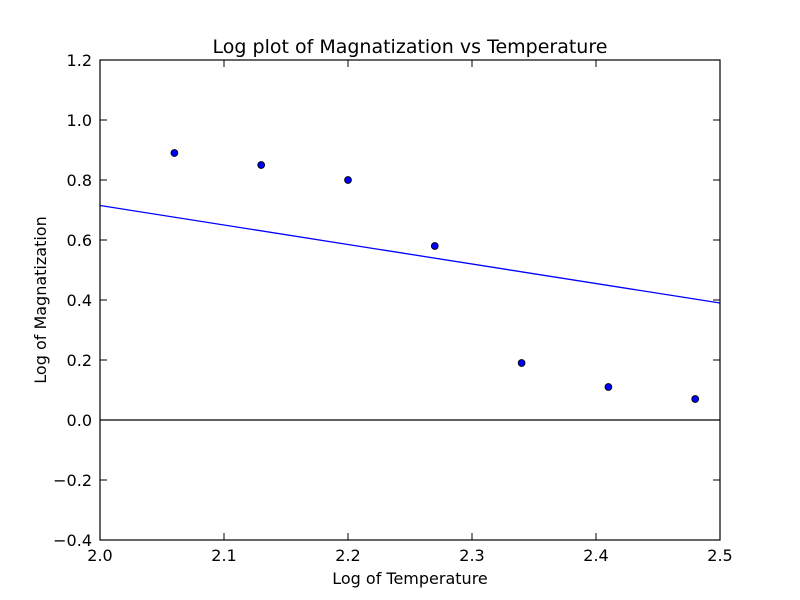 This screenshot has height=600, width=800. Describe the element at coordinates (410, 47) in the screenshot. I see `chart-title: Log plot of Magnatization vs Temperature` at that location.